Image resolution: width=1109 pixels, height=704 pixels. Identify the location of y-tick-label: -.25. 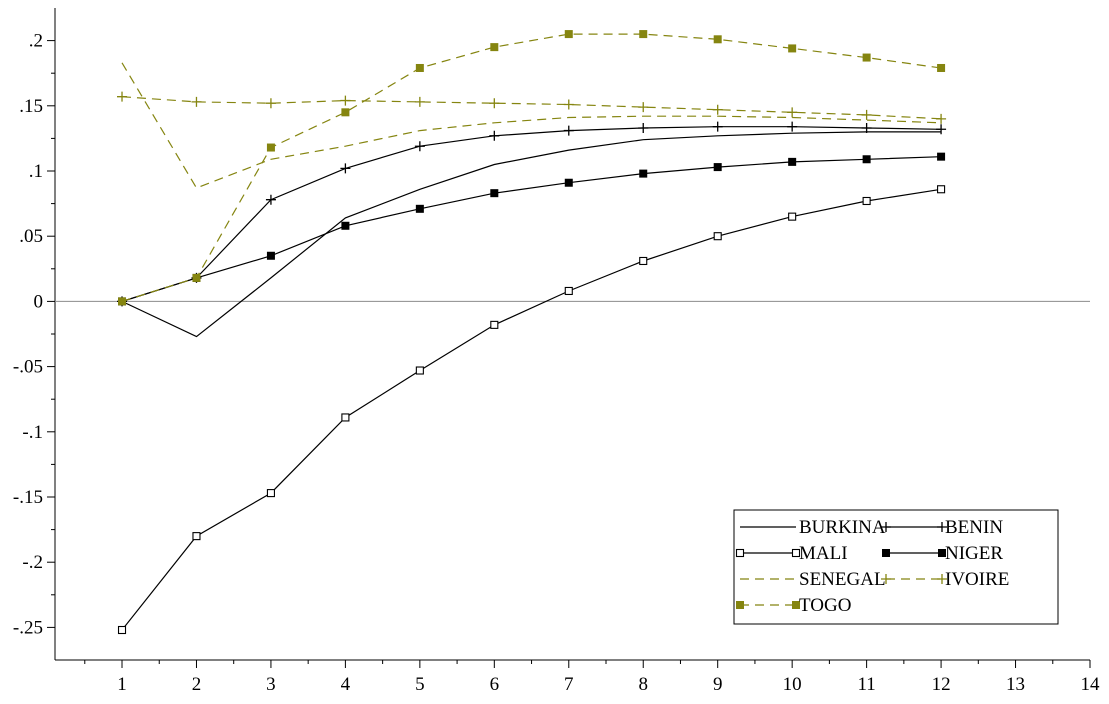
(28, 627).